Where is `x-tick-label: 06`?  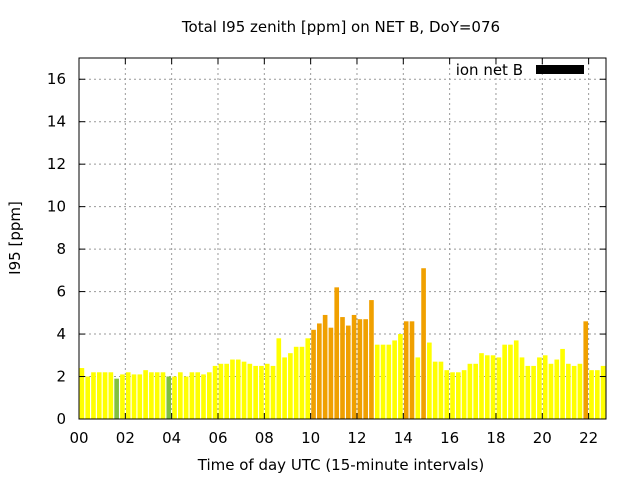
x-tick-label: 06 is located at coordinates (217, 438).